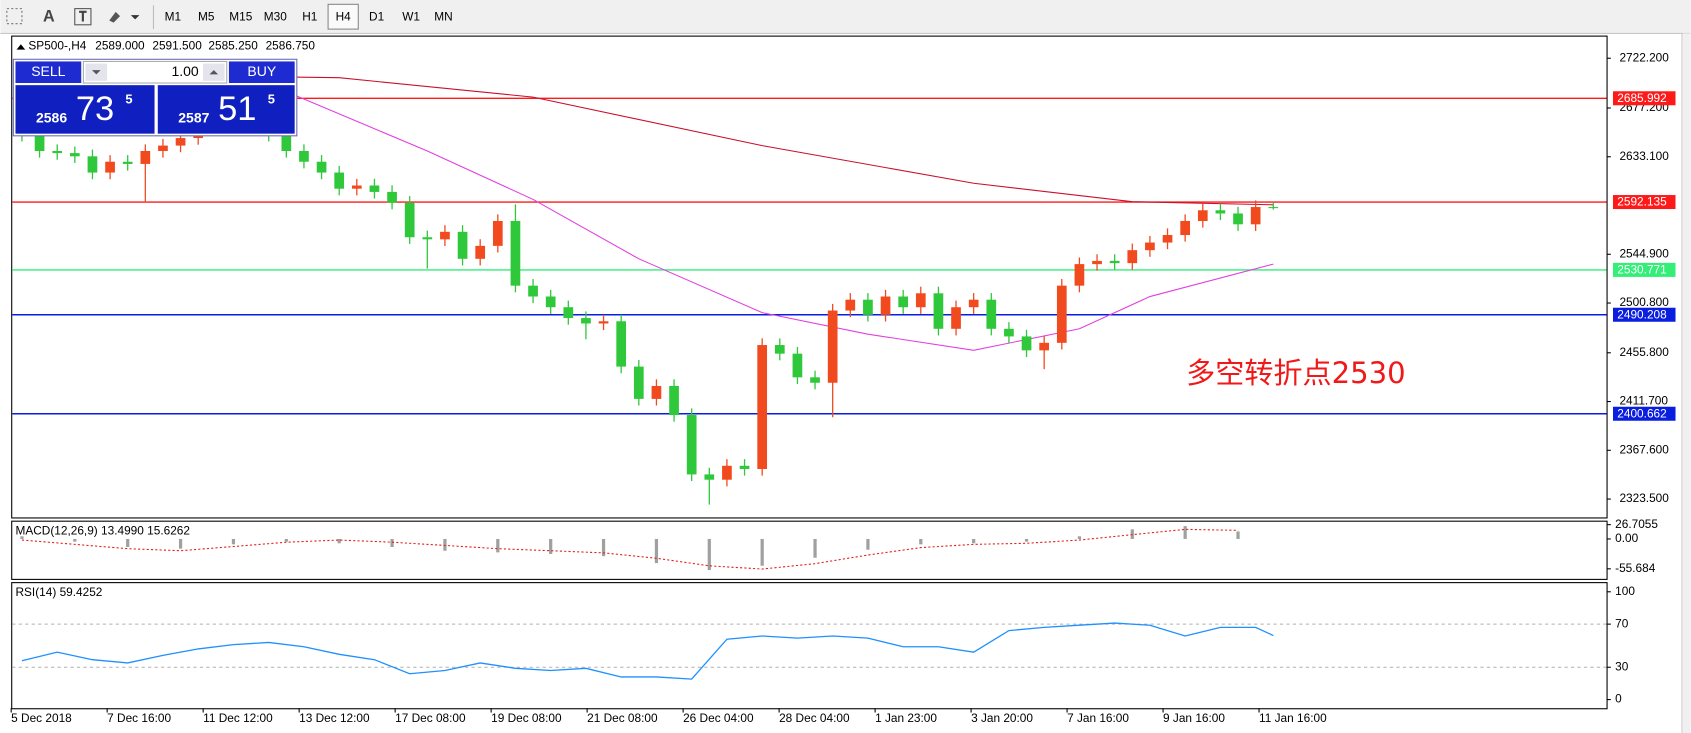 The width and height of the screenshot is (1691, 733). I want to click on x-tick-label: 1 Jan 23:00, so click(906, 718).